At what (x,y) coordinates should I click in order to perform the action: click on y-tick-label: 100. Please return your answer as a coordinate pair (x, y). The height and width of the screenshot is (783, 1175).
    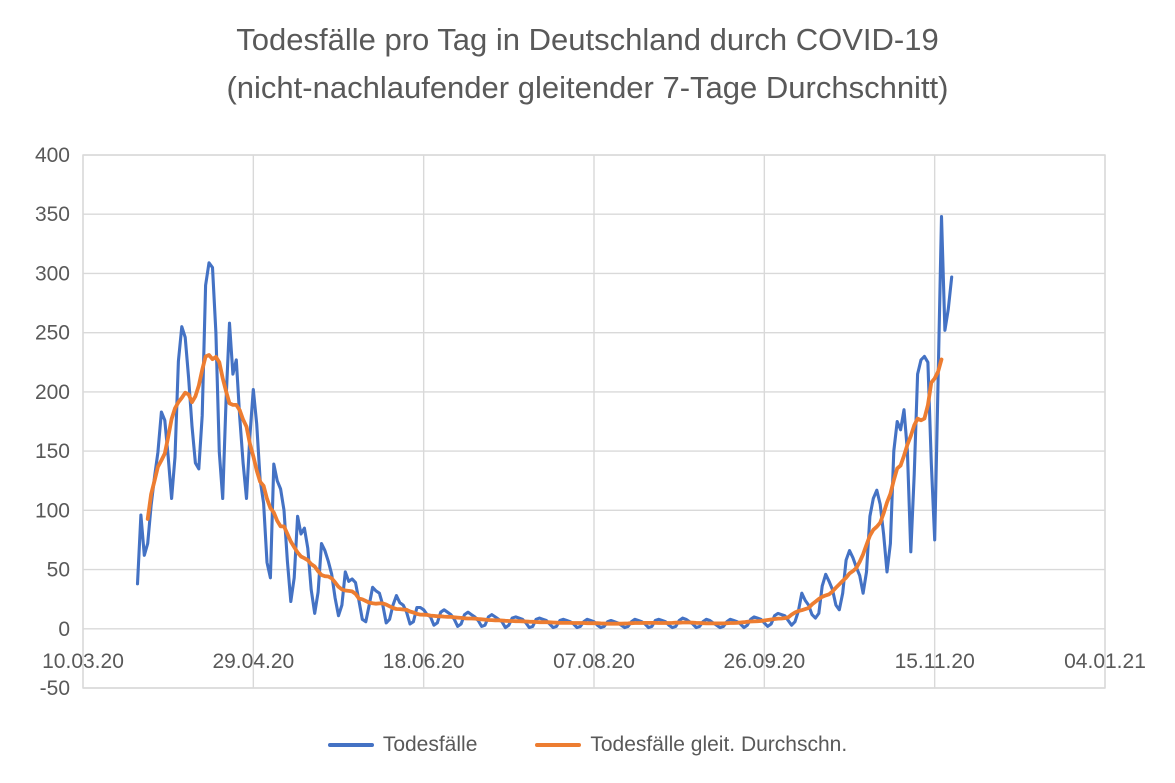
    Looking at the image, I should click on (52, 510).